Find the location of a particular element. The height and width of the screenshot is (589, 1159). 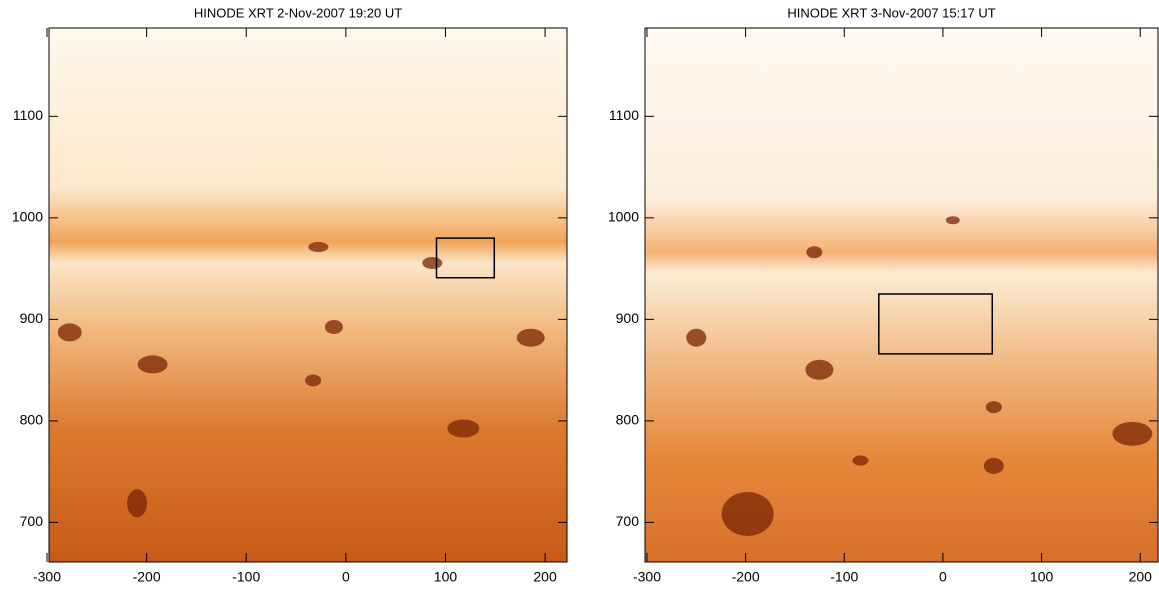

panel-title: HINODE XRT 2-Nov-2007 19:20 UT is located at coordinates (298, 12).